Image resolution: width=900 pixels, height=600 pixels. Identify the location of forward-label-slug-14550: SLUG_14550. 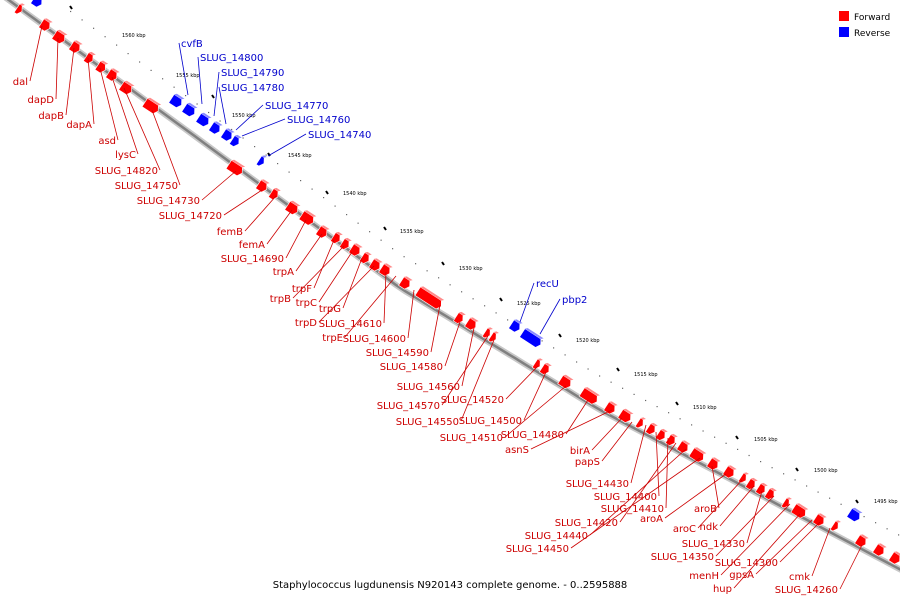
(427, 422).